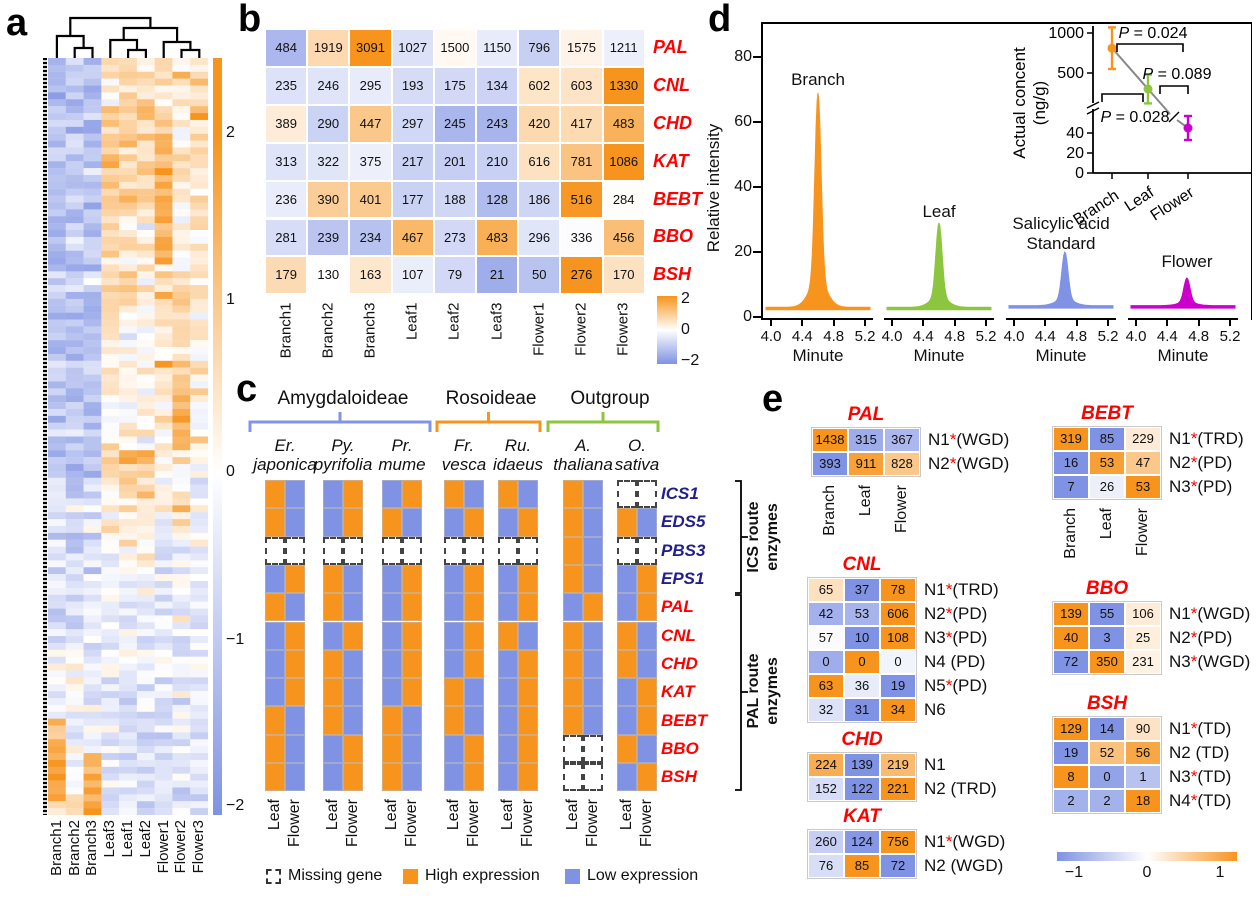 The image size is (1256, 902). I want to click on paralog-cell: 315, so click(866, 440).